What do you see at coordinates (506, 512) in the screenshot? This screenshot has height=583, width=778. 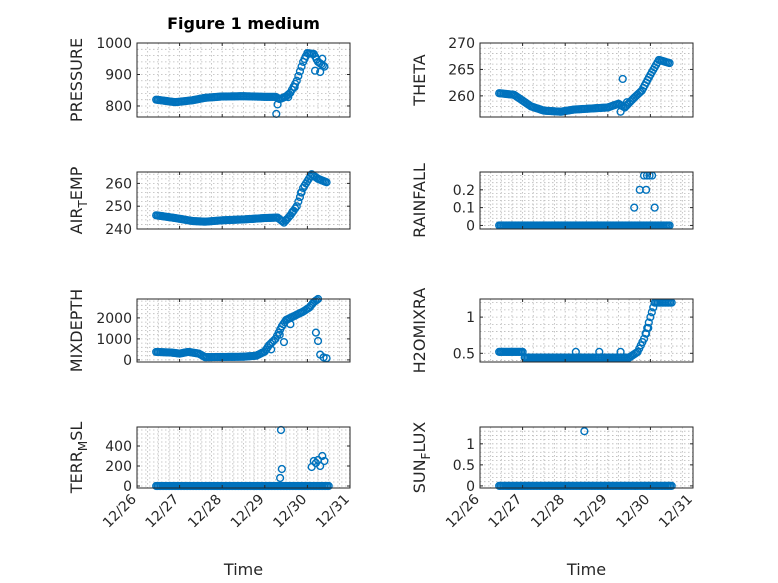 I see `x-tick-label: 12/27` at bounding box center [506, 512].